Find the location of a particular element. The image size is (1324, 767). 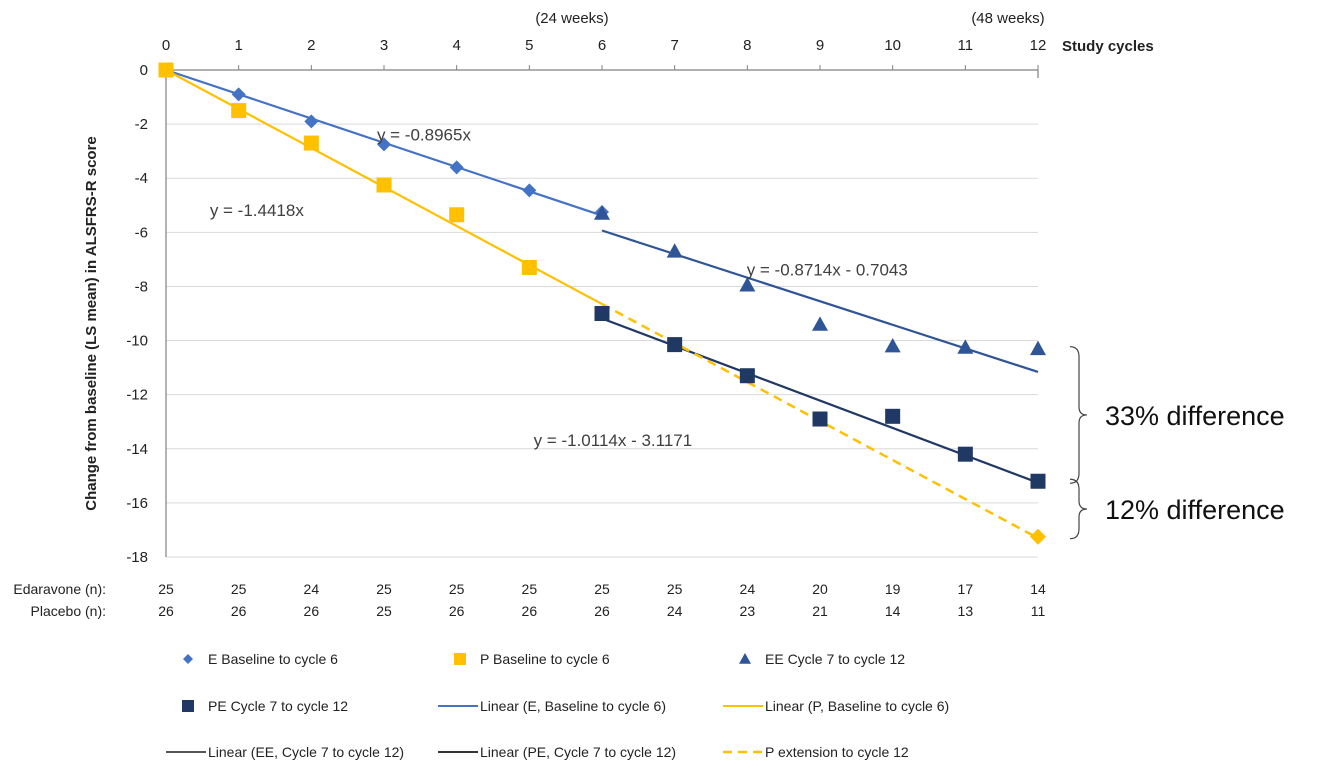

trend-equation: y = -0.8965x is located at coordinates (424, 134).